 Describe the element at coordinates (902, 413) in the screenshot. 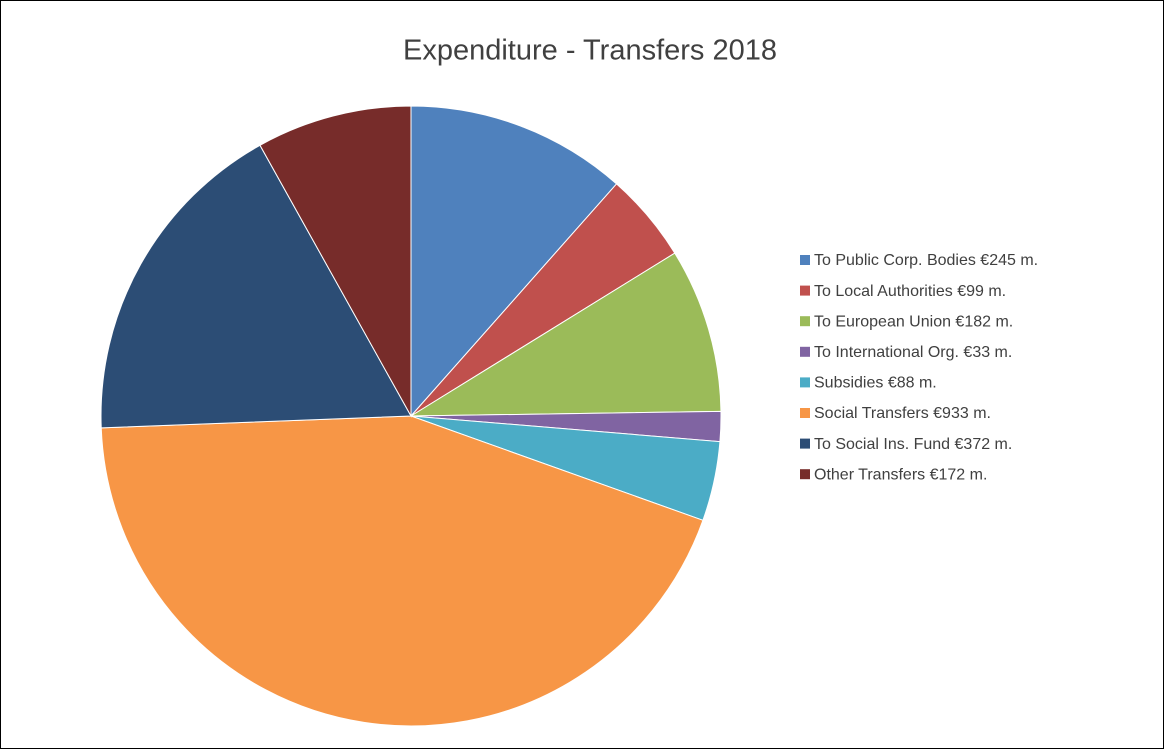

I see `legend-label: Social Transfers €933 m.` at that location.